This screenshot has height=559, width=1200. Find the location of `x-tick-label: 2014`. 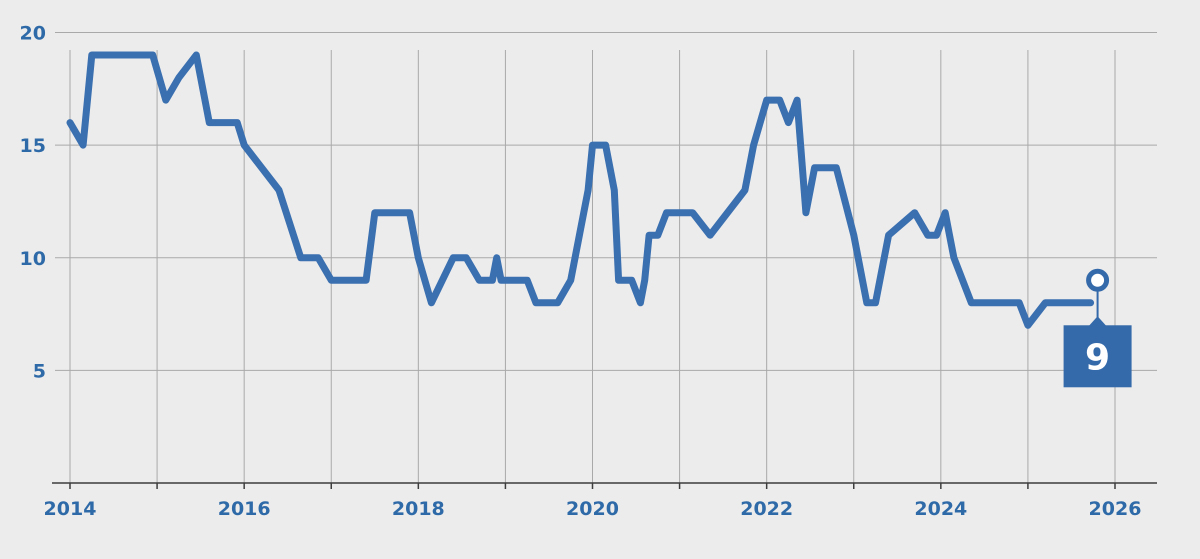

x-tick-label: 2014 is located at coordinates (70, 509).